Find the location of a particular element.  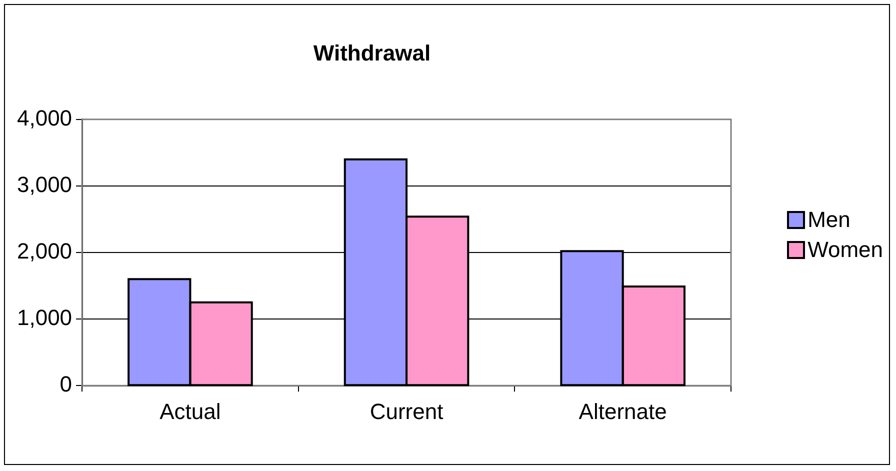

legend-label: Men is located at coordinates (829, 220).